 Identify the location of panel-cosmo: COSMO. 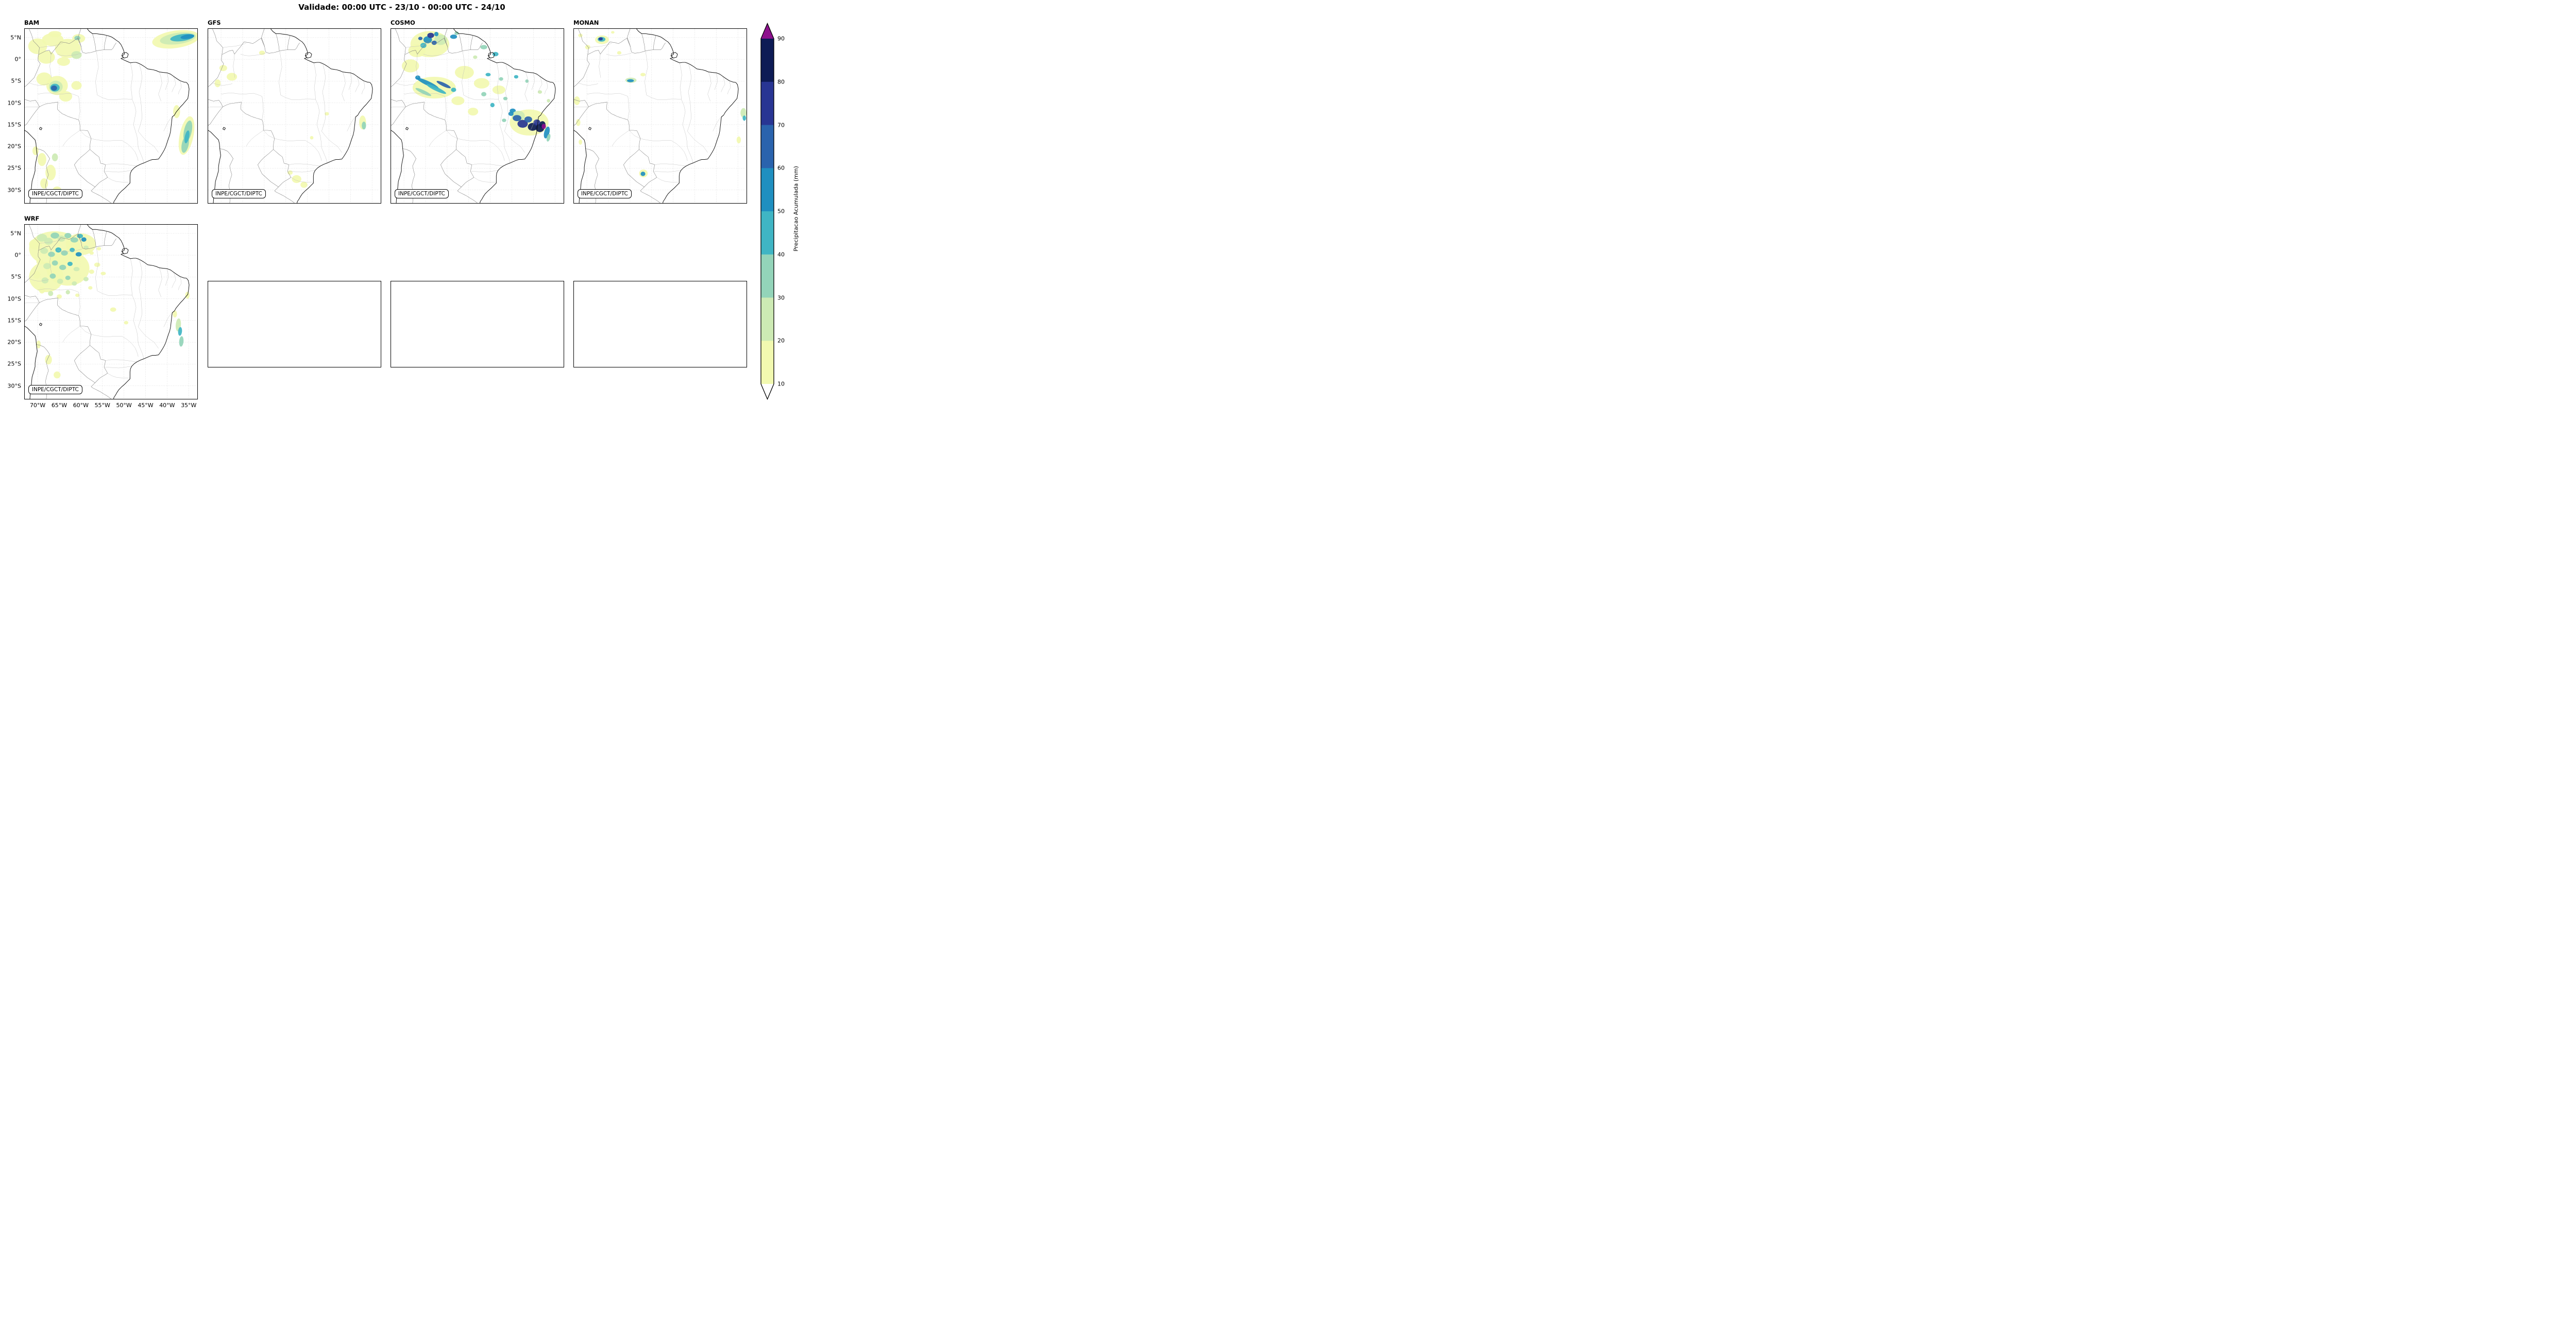
(478, 111).